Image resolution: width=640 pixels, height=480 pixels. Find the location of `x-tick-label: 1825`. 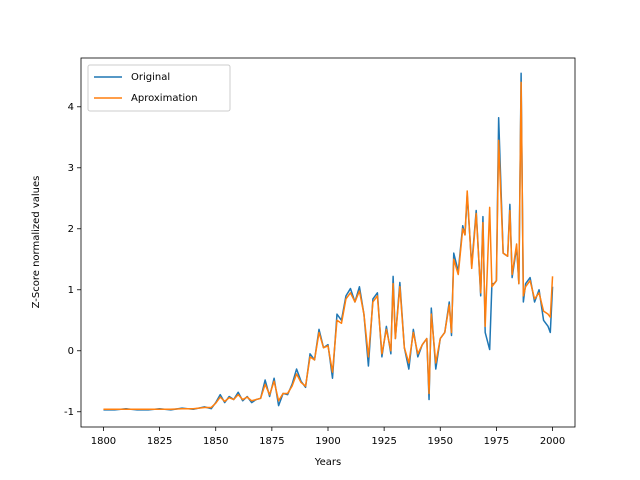

x-tick-label: 1825 is located at coordinates (159, 441).